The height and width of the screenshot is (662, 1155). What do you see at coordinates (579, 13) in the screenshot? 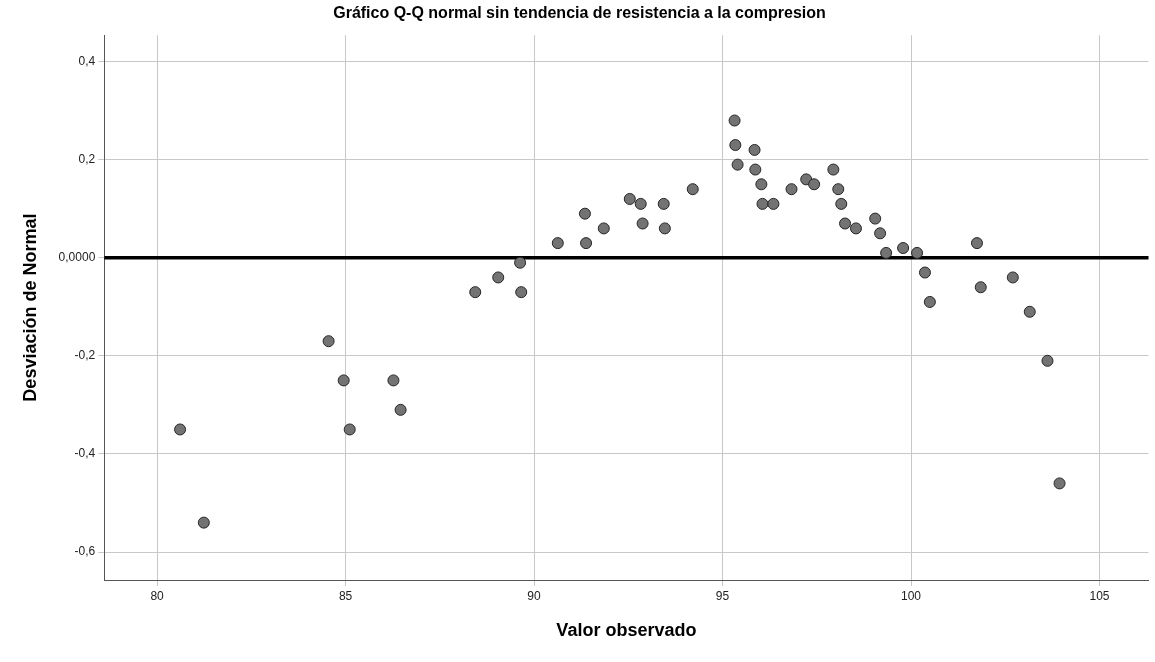
I see `chart-title: Gráfico Q-Q normal sin tendencia de resistencia a la compresion` at bounding box center [579, 13].